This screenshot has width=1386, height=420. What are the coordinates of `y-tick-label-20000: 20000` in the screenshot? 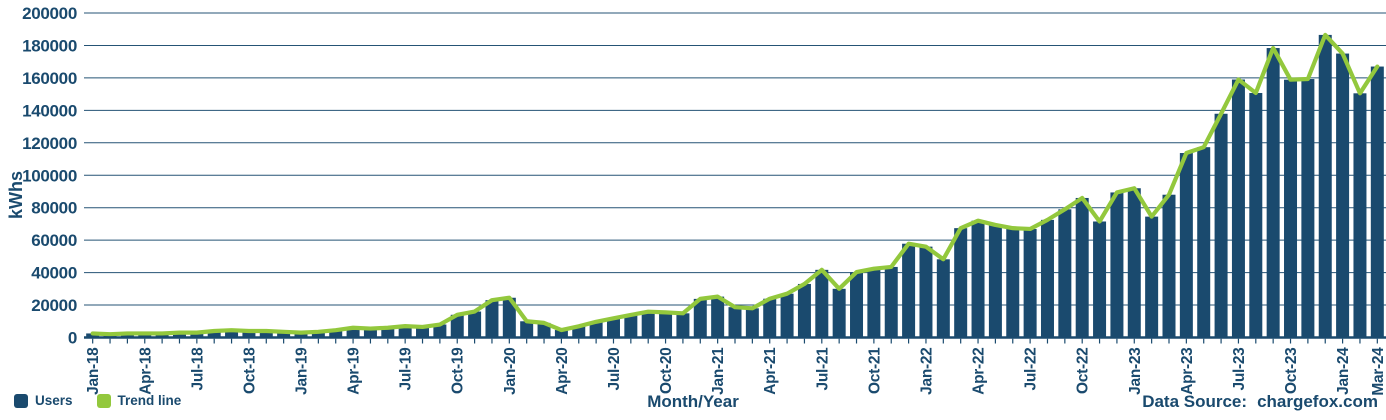 It's located at (54, 305).